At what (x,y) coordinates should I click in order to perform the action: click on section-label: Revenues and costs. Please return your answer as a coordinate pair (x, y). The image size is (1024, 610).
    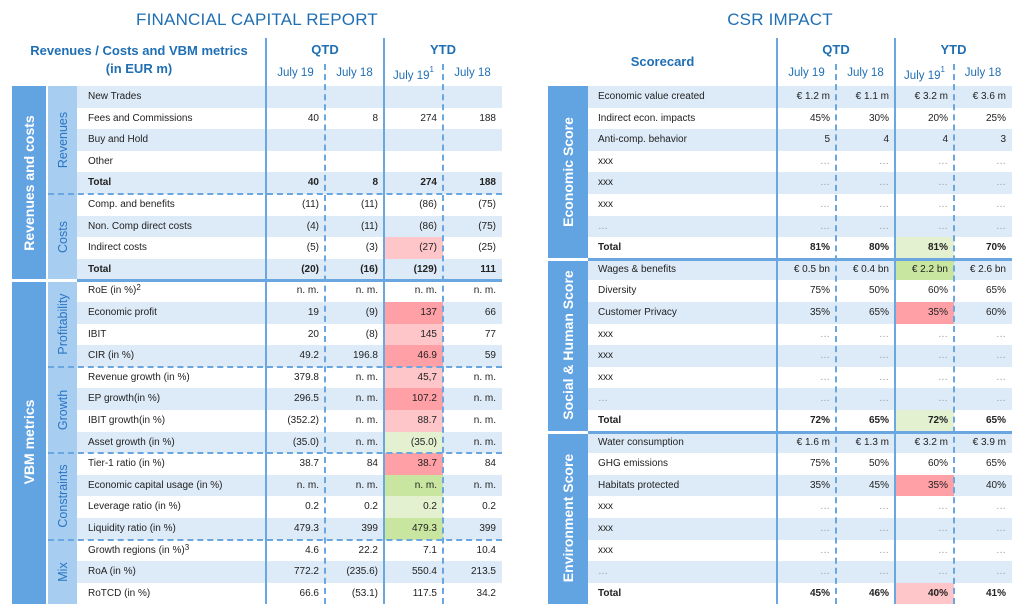
    Looking at the image, I should click on (29, 183).